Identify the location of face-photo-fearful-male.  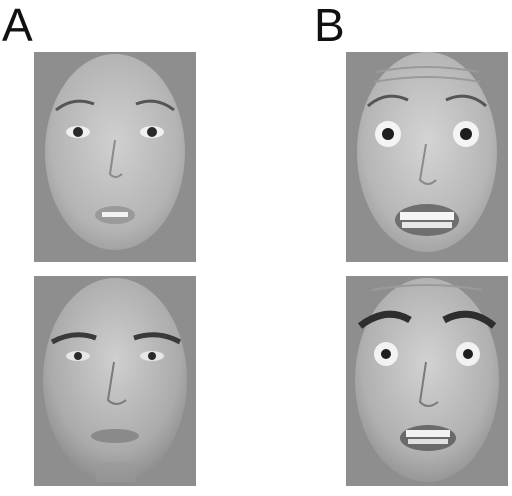
(427, 381).